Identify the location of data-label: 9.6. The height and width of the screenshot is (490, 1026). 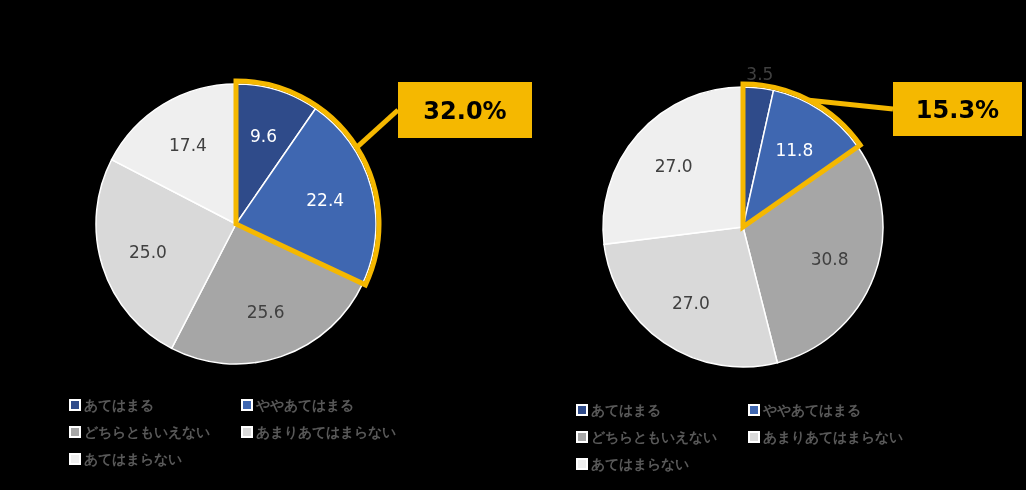
(263, 135).